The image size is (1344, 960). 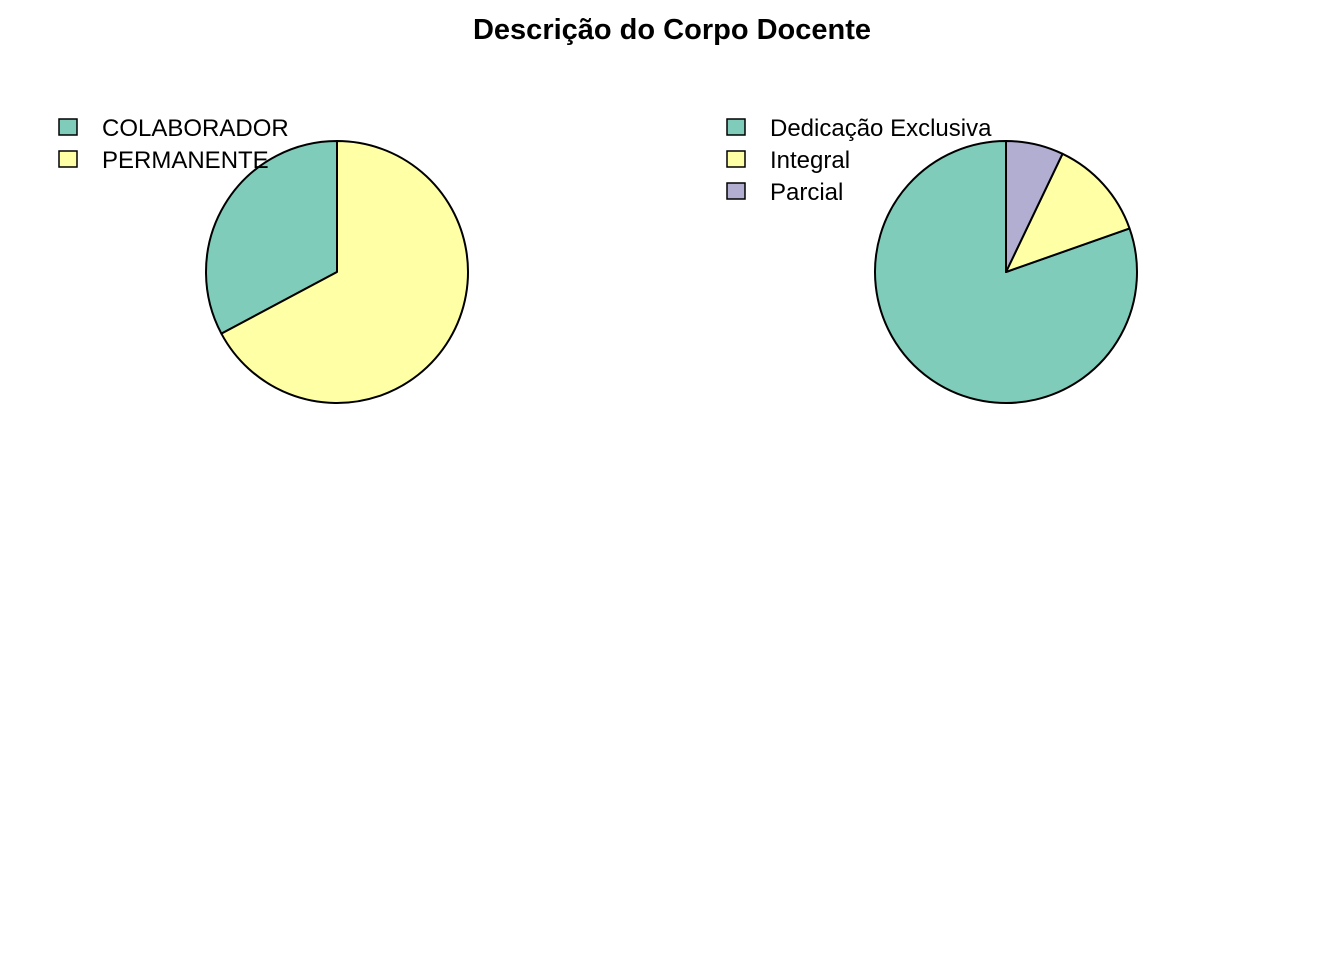 What do you see at coordinates (195, 128) in the screenshot?
I see `legend-label-colaborador: COLABORADOR` at bounding box center [195, 128].